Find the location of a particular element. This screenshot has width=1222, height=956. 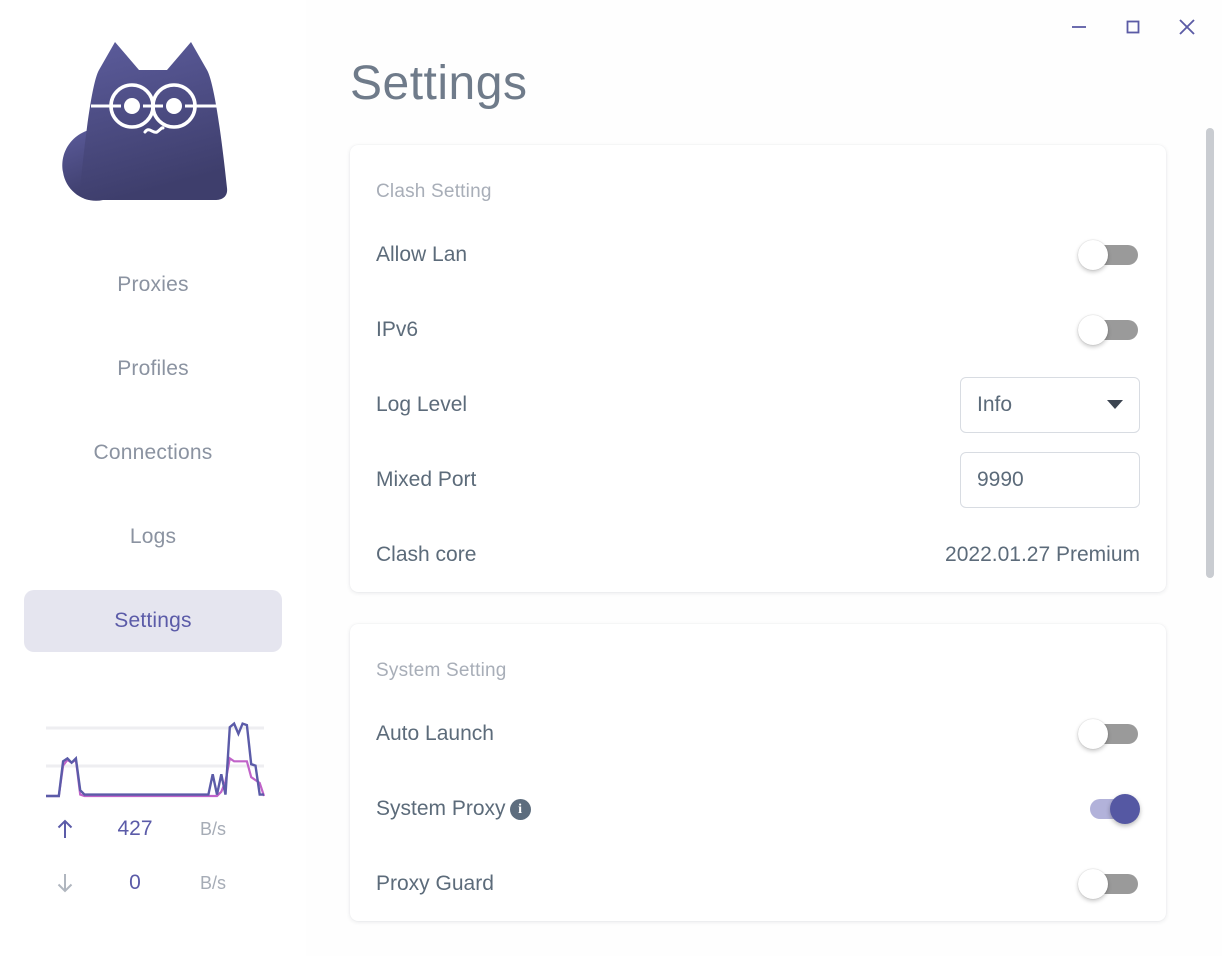

row-log-level: Log Level Info is located at coordinates (758, 404).